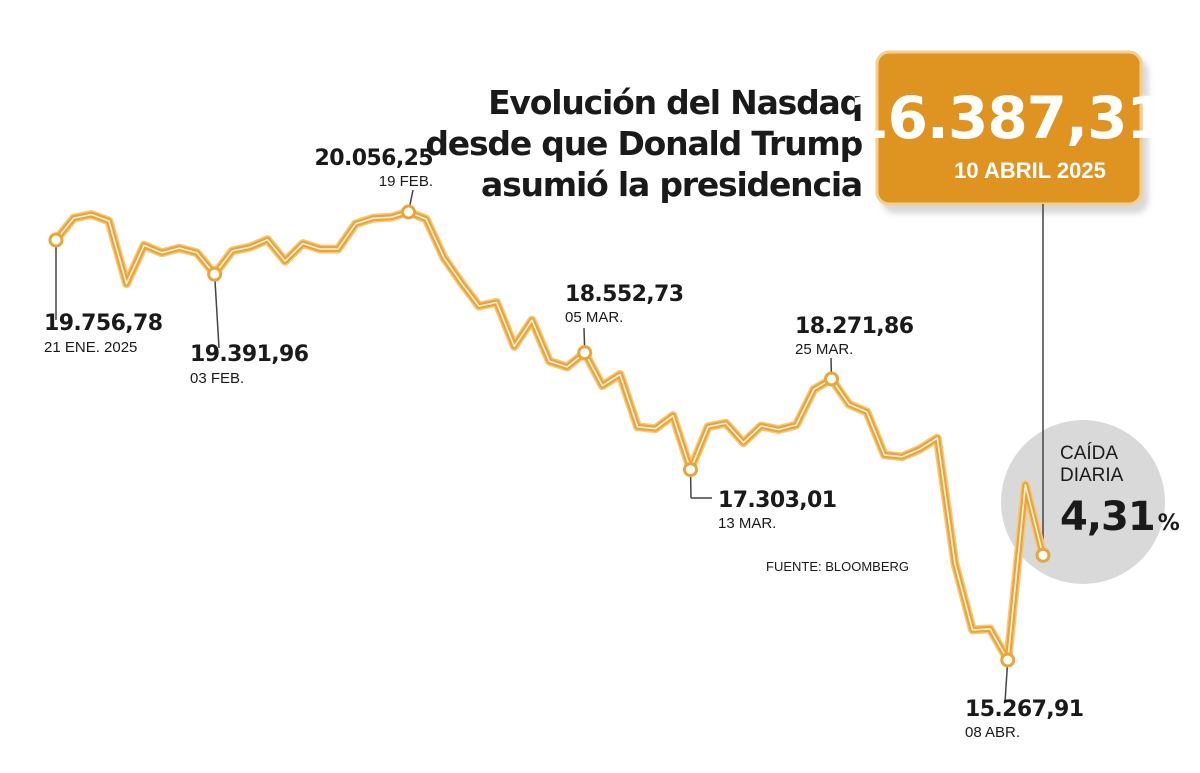 The height and width of the screenshot is (773, 1200). I want to click on highlight-box: 16.387,31 10 ABRIL 2025, so click(1007, 128).